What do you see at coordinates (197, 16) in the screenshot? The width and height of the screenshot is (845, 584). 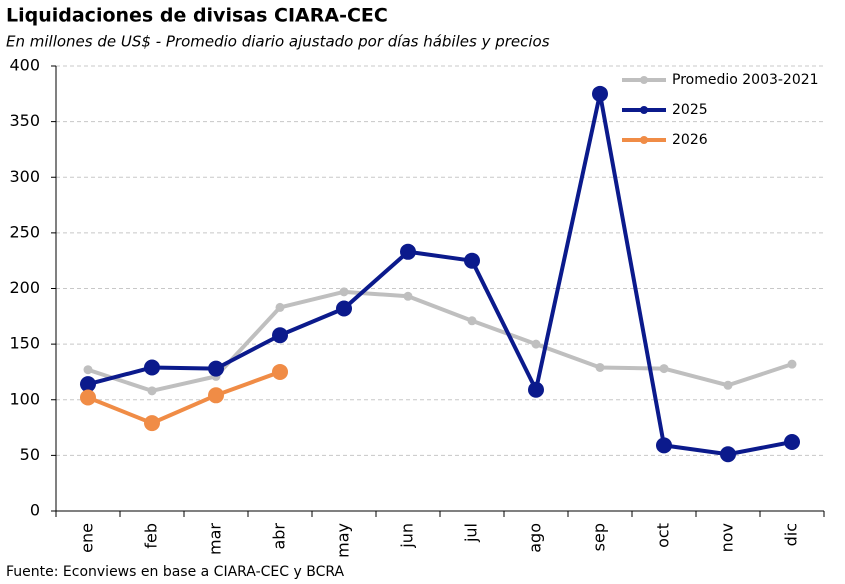 I see `chart-title: Liquidaciones de divisas CIARA-CEC` at bounding box center [197, 16].